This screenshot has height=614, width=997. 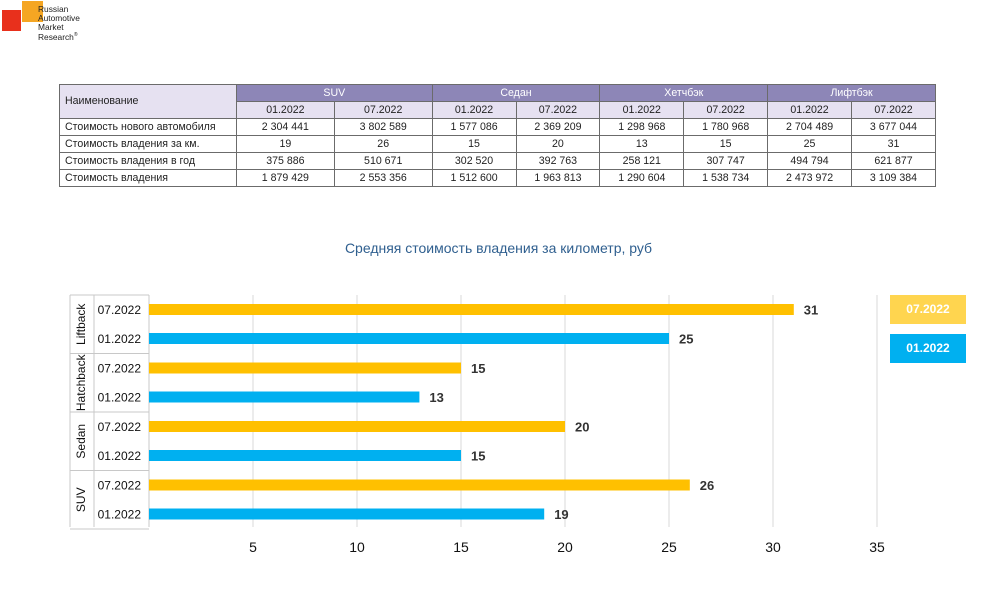 What do you see at coordinates (893, 161) in the screenshot?
I see `table-cell: 621 877` at bounding box center [893, 161].